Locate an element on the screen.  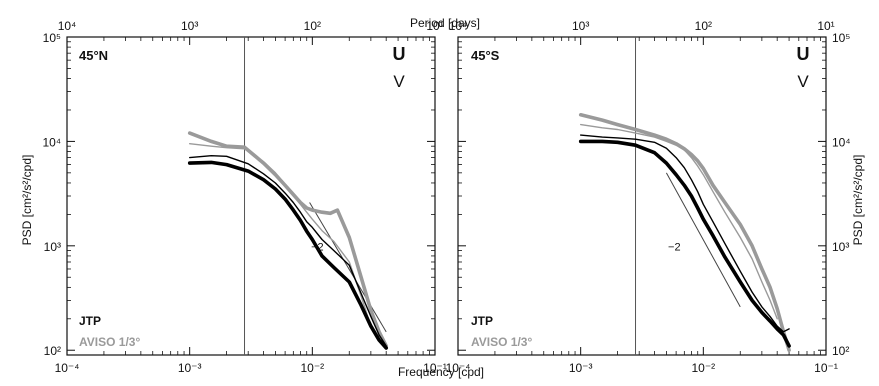
panel-45s-toptick-label: 10¹ is located at coordinates (825, 26).